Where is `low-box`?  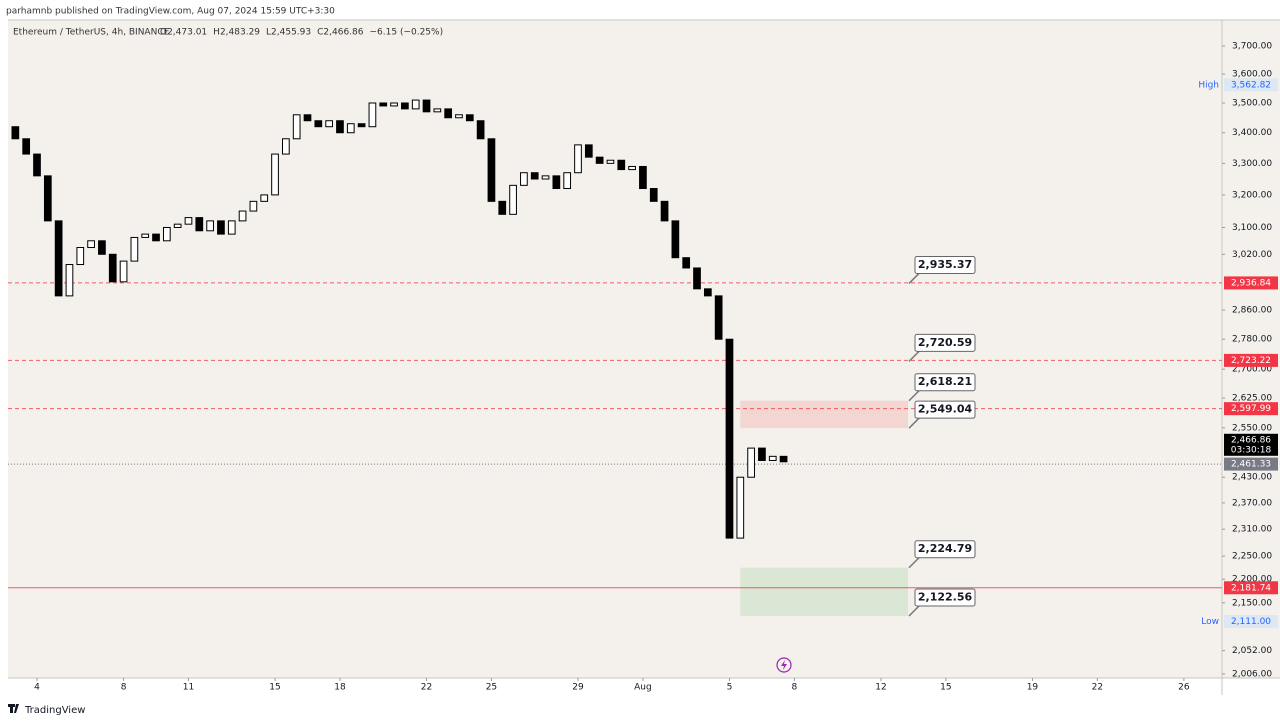
low-box is located at coordinates (1251, 622).